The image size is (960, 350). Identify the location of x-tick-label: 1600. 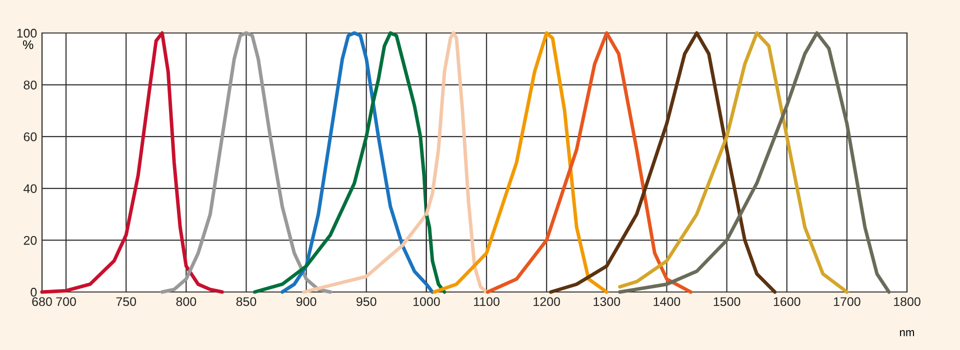
(787, 301).